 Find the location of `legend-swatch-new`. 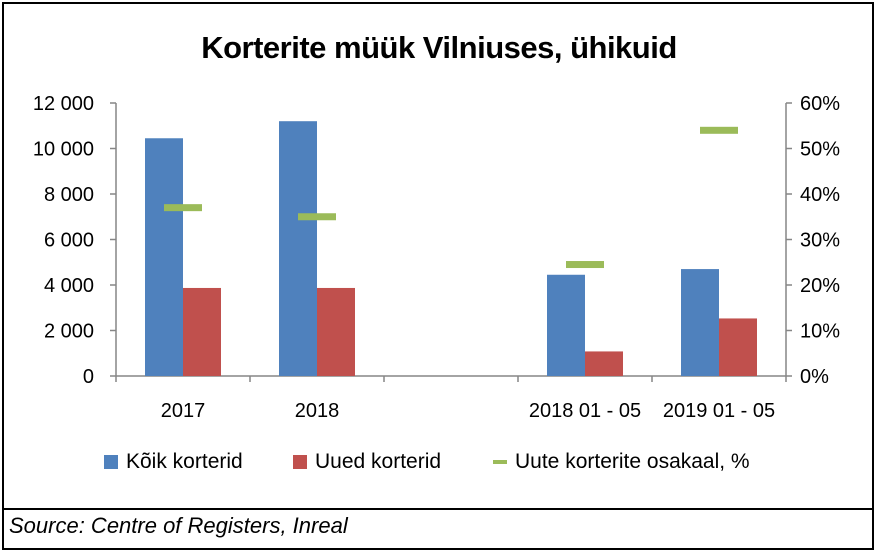

legend-swatch-new is located at coordinates (300, 462).